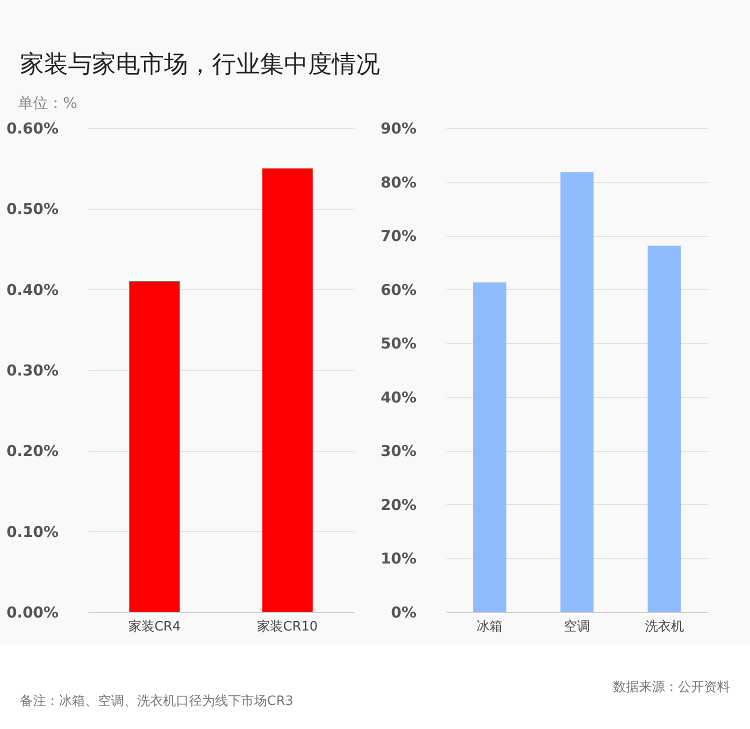 This screenshot has height=729, width=750. Describe the element at coordinates (398, 397) in the screenshot. I see `y-tick-label: 40%` at that location.